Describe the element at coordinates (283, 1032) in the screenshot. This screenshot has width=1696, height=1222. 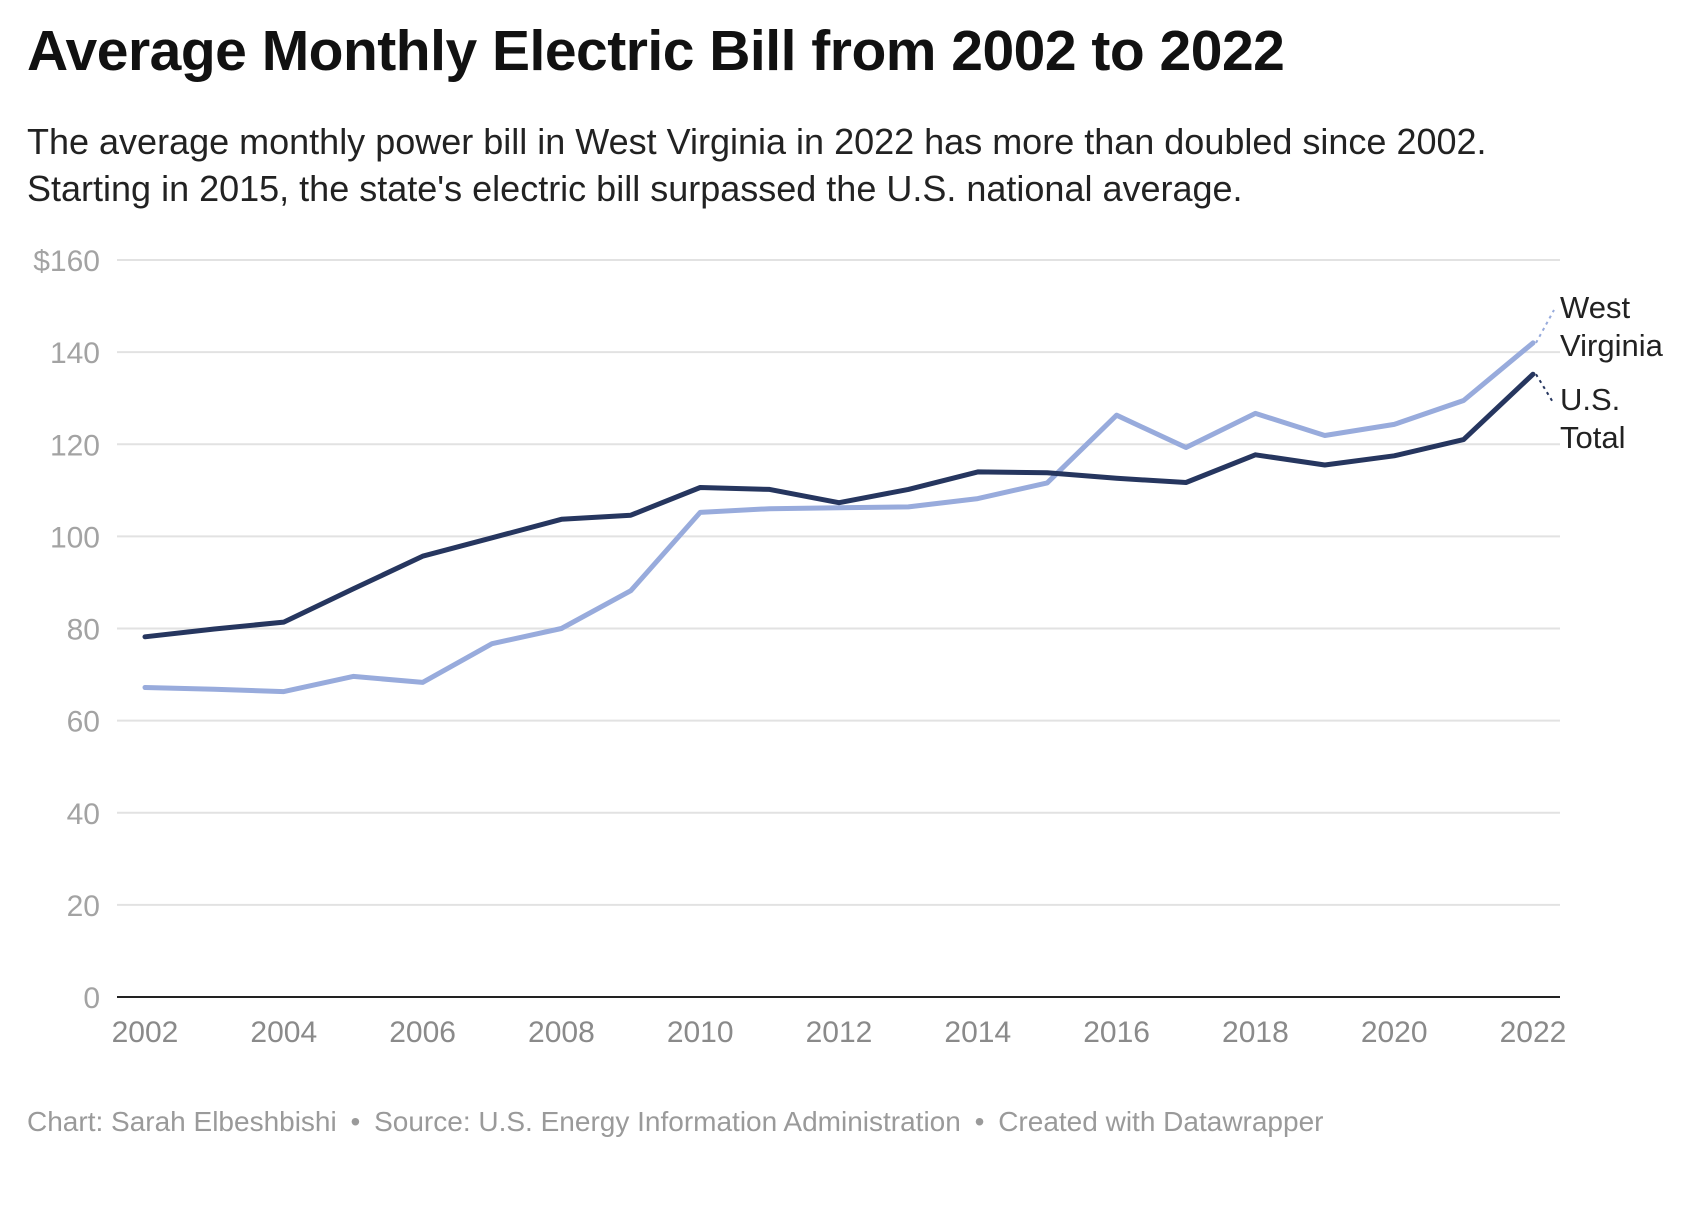
I see `x-tick-label: 2004` at that location.